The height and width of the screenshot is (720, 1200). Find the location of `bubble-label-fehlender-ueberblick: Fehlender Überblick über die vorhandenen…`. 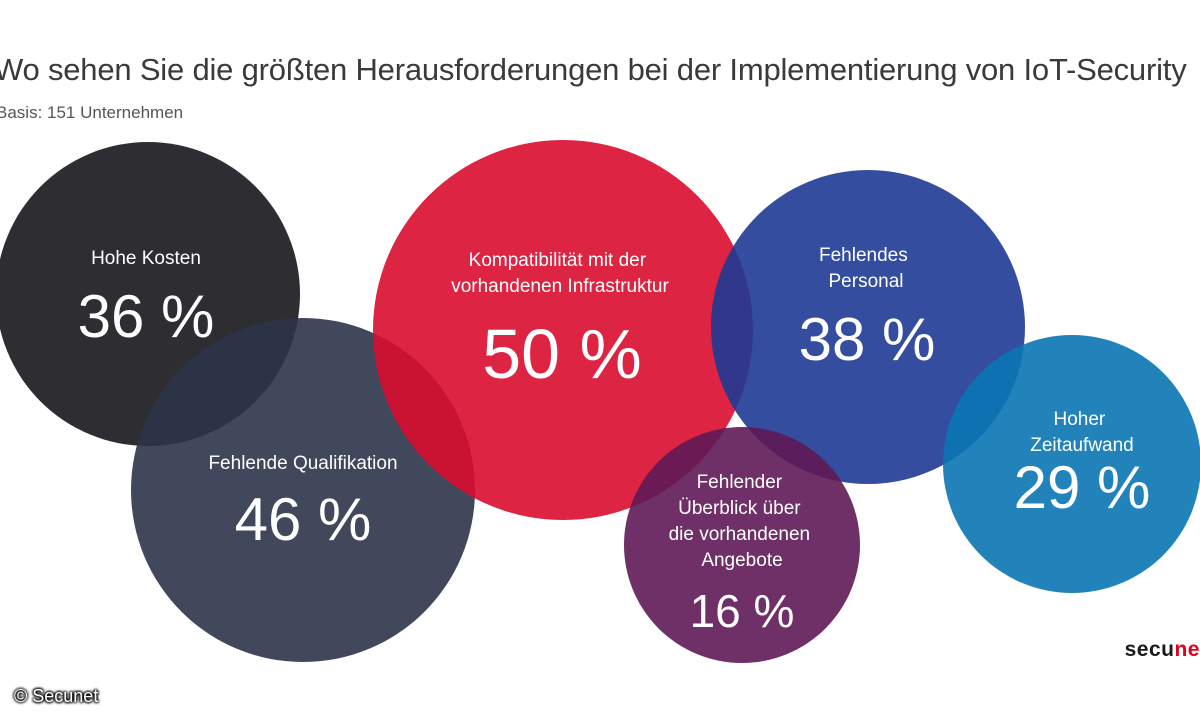

bubble-label-fehlender-ueberblick: Fehlender Überblick über die vorhandenen… is located at coordinates (742, 521).